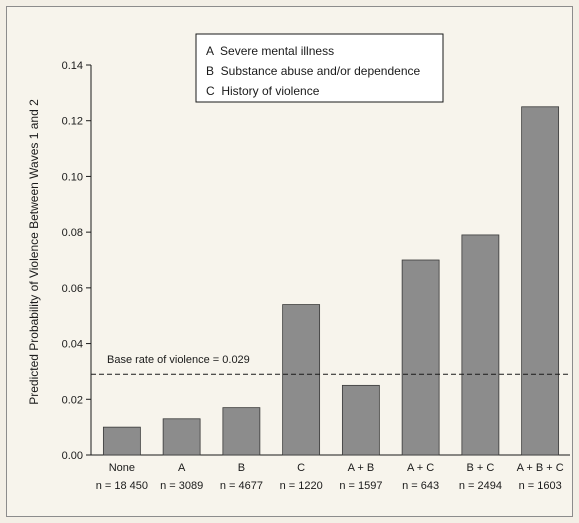 The image size is (579, 523). I want to click on x-tick-label: A + B + C, so click(540, 468).